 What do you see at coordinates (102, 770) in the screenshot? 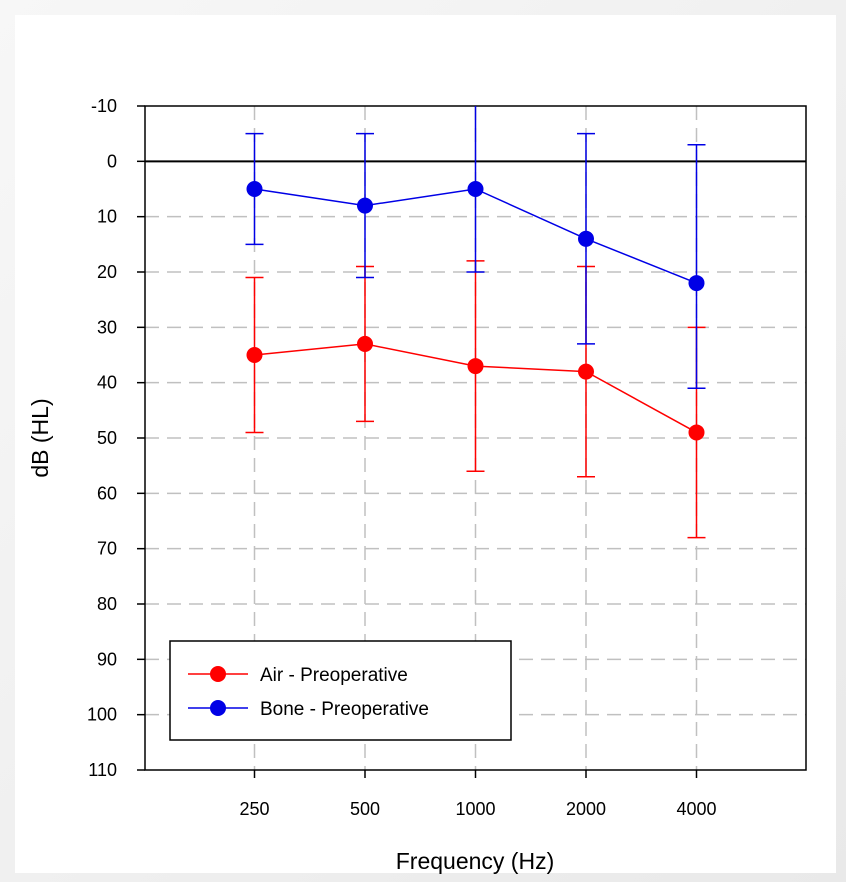
I see `y-tick-label: 110` at bounding box center [102, 770].